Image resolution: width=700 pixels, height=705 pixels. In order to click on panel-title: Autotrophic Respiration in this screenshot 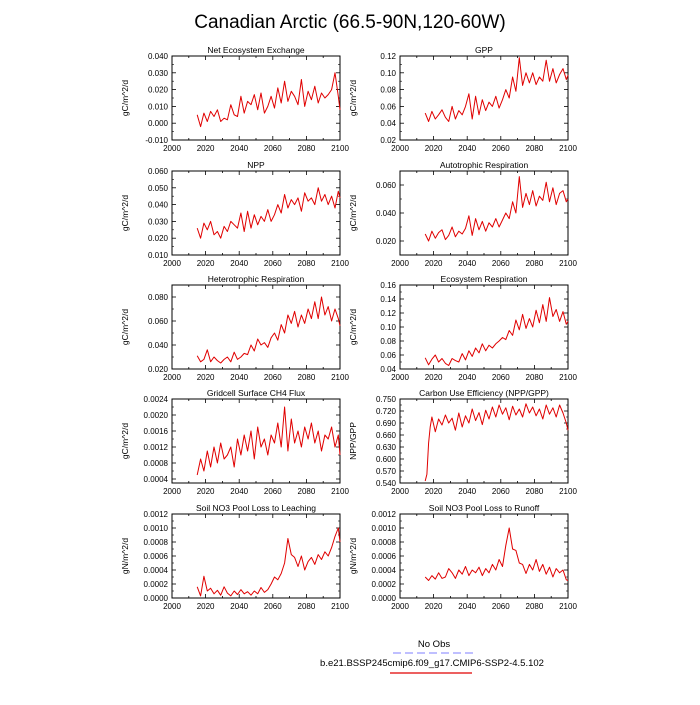, I will do `click(484, 165)`.